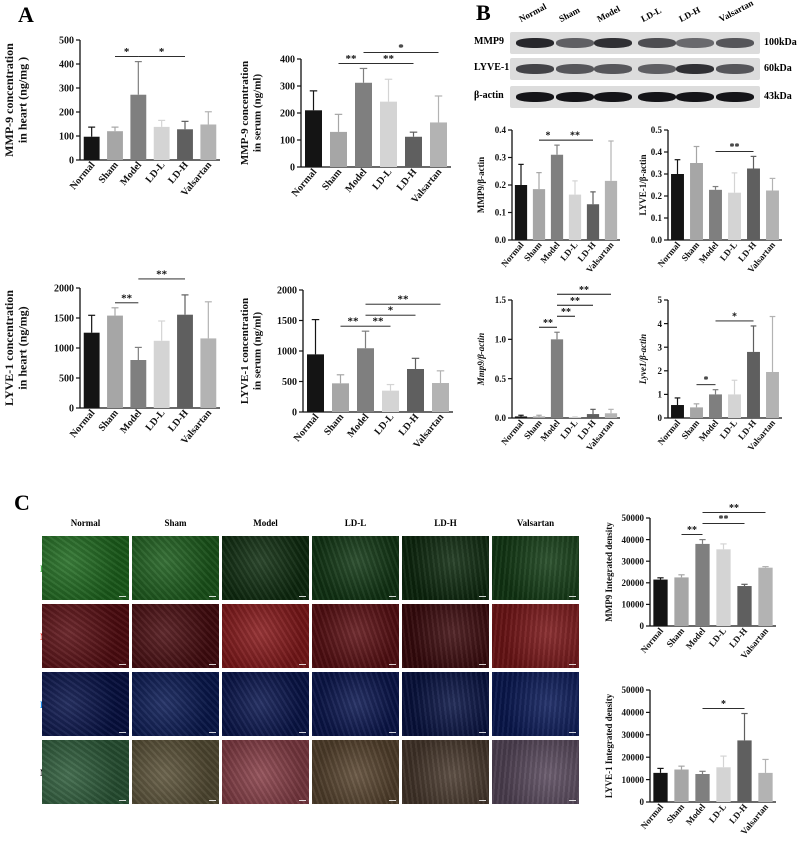  What do you see at coordinates (778, 96) in the screenshot?
I see `blot-kda-label: 43kDa` at bounding box center [778, 96].